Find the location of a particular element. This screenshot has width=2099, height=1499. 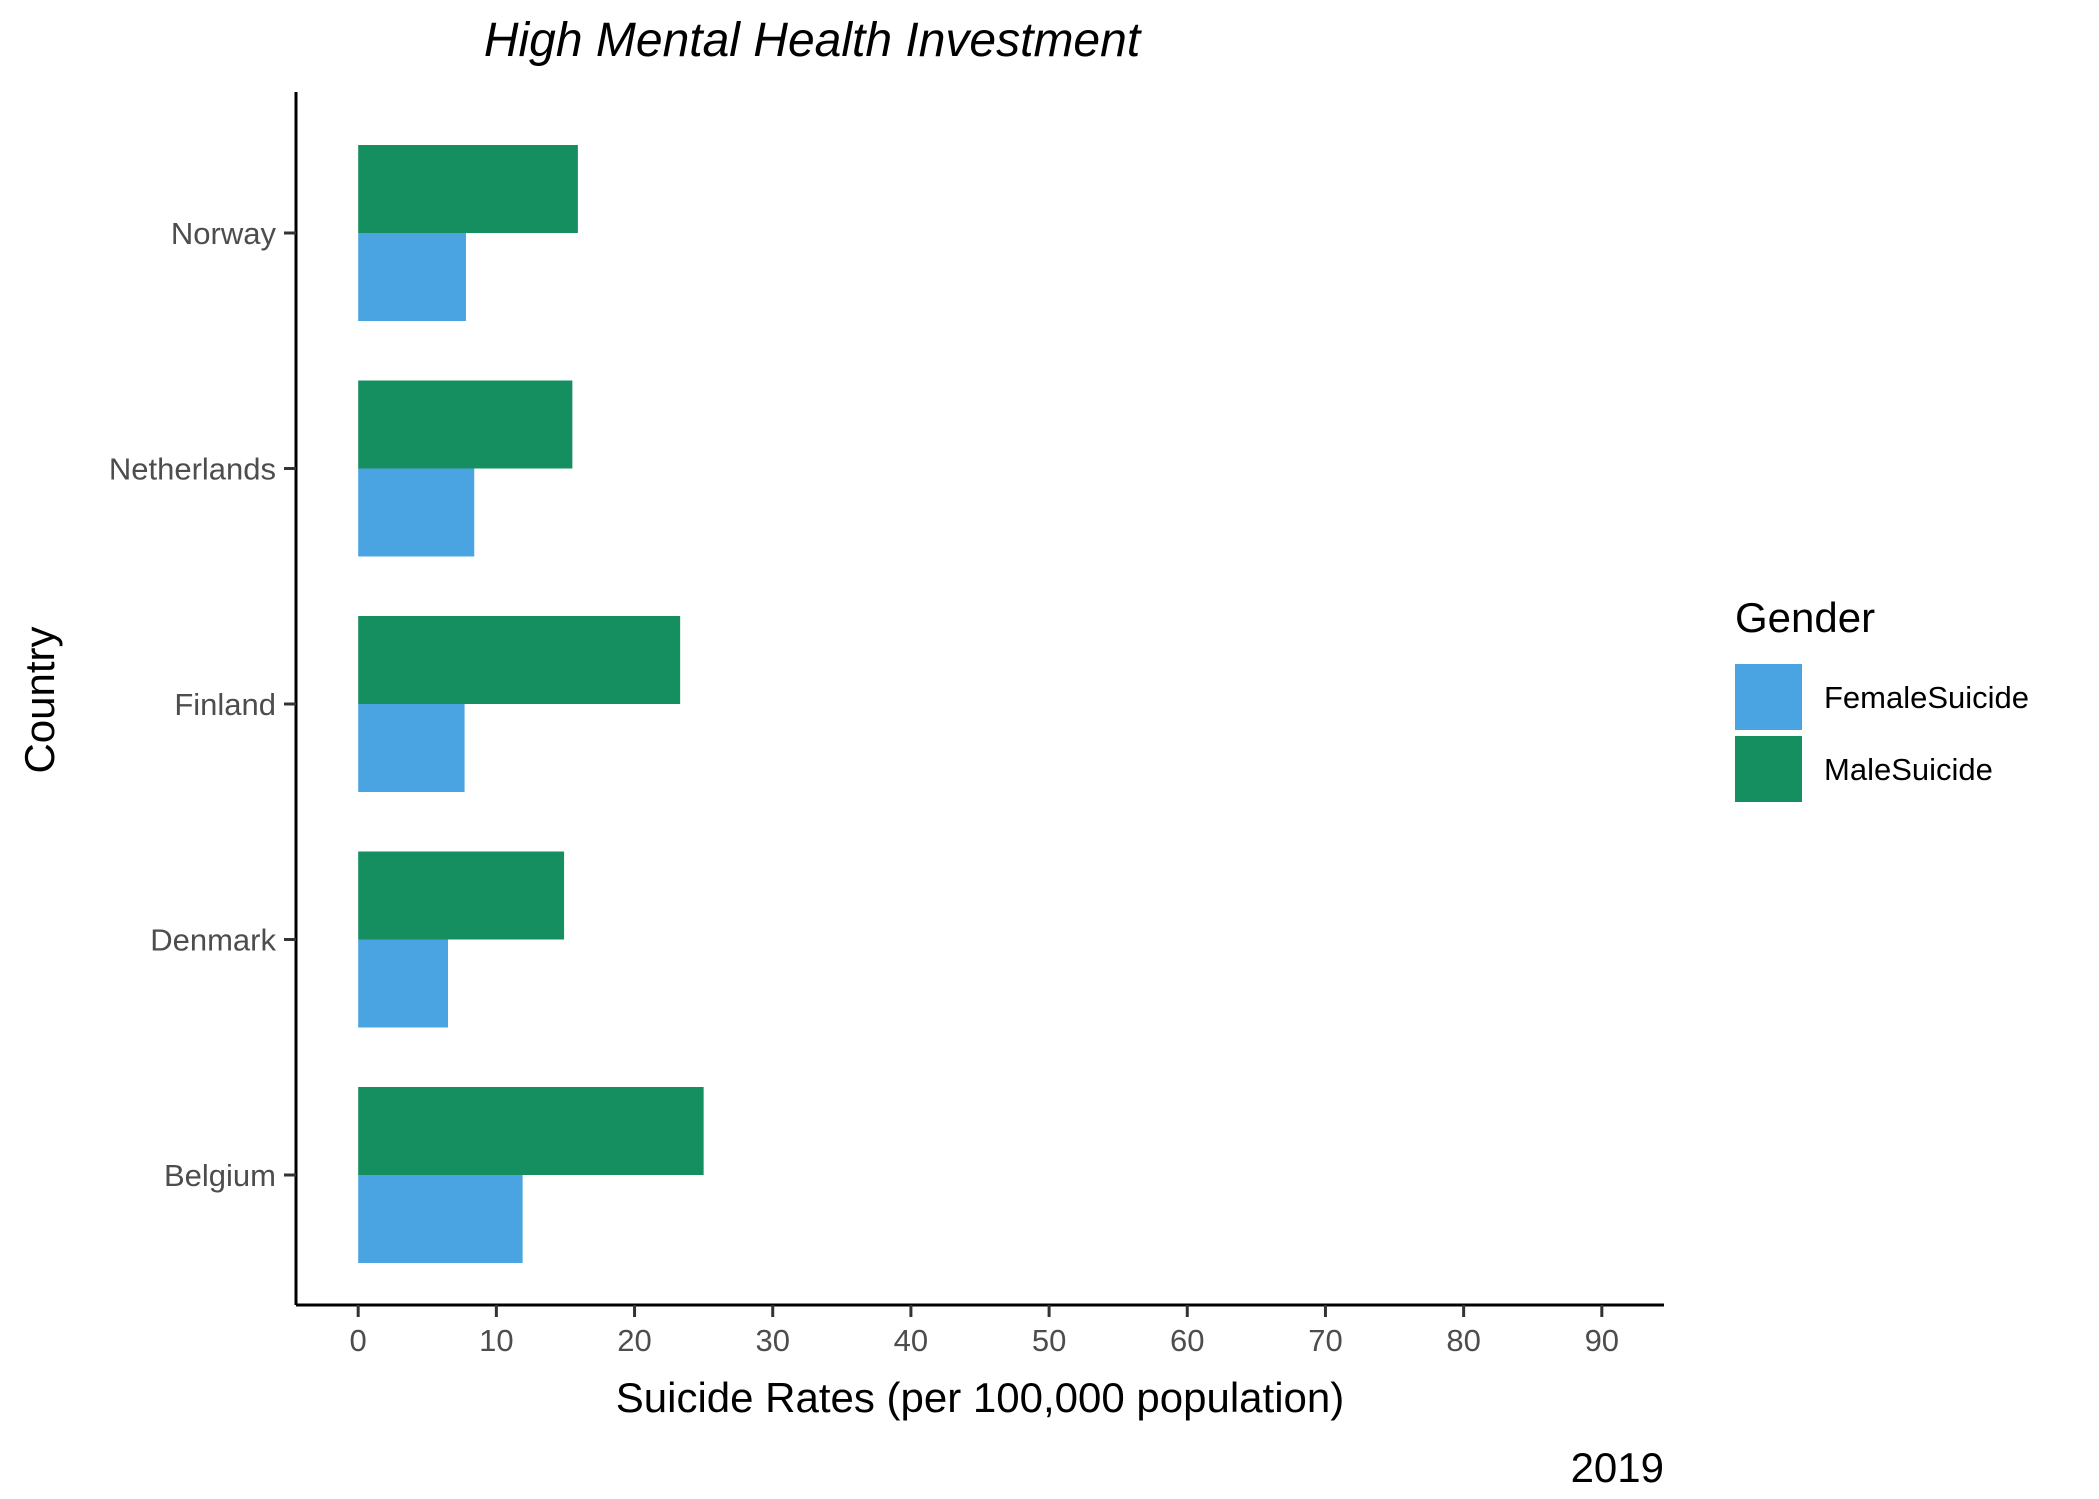

y-tick-label-netherlands: Netherlands is located at coordinates (192, 469).